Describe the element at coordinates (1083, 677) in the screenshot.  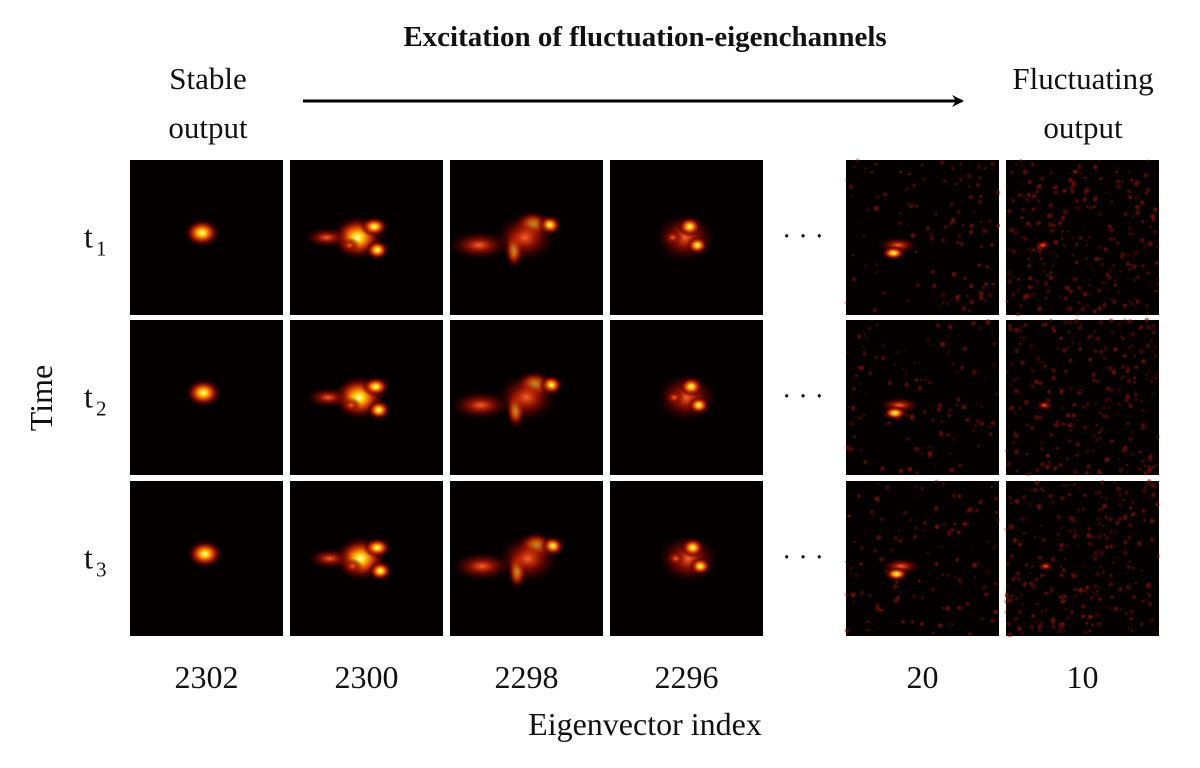
I see `column-label: 10` at that location.